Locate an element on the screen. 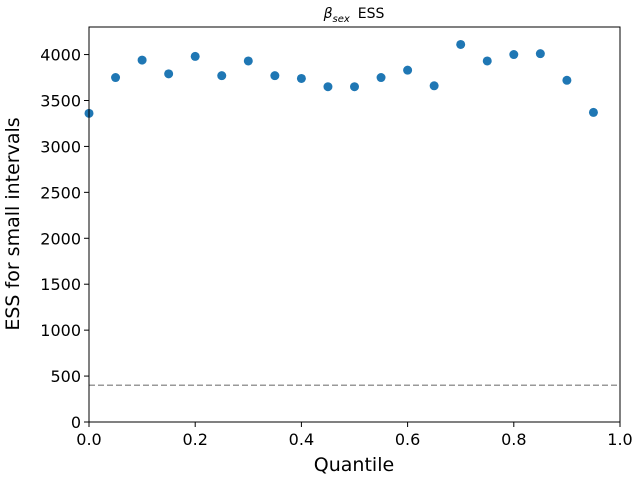 This screenshot has width=640, height=480. y-tick-label: 500 is located at coordinates (65, 376).